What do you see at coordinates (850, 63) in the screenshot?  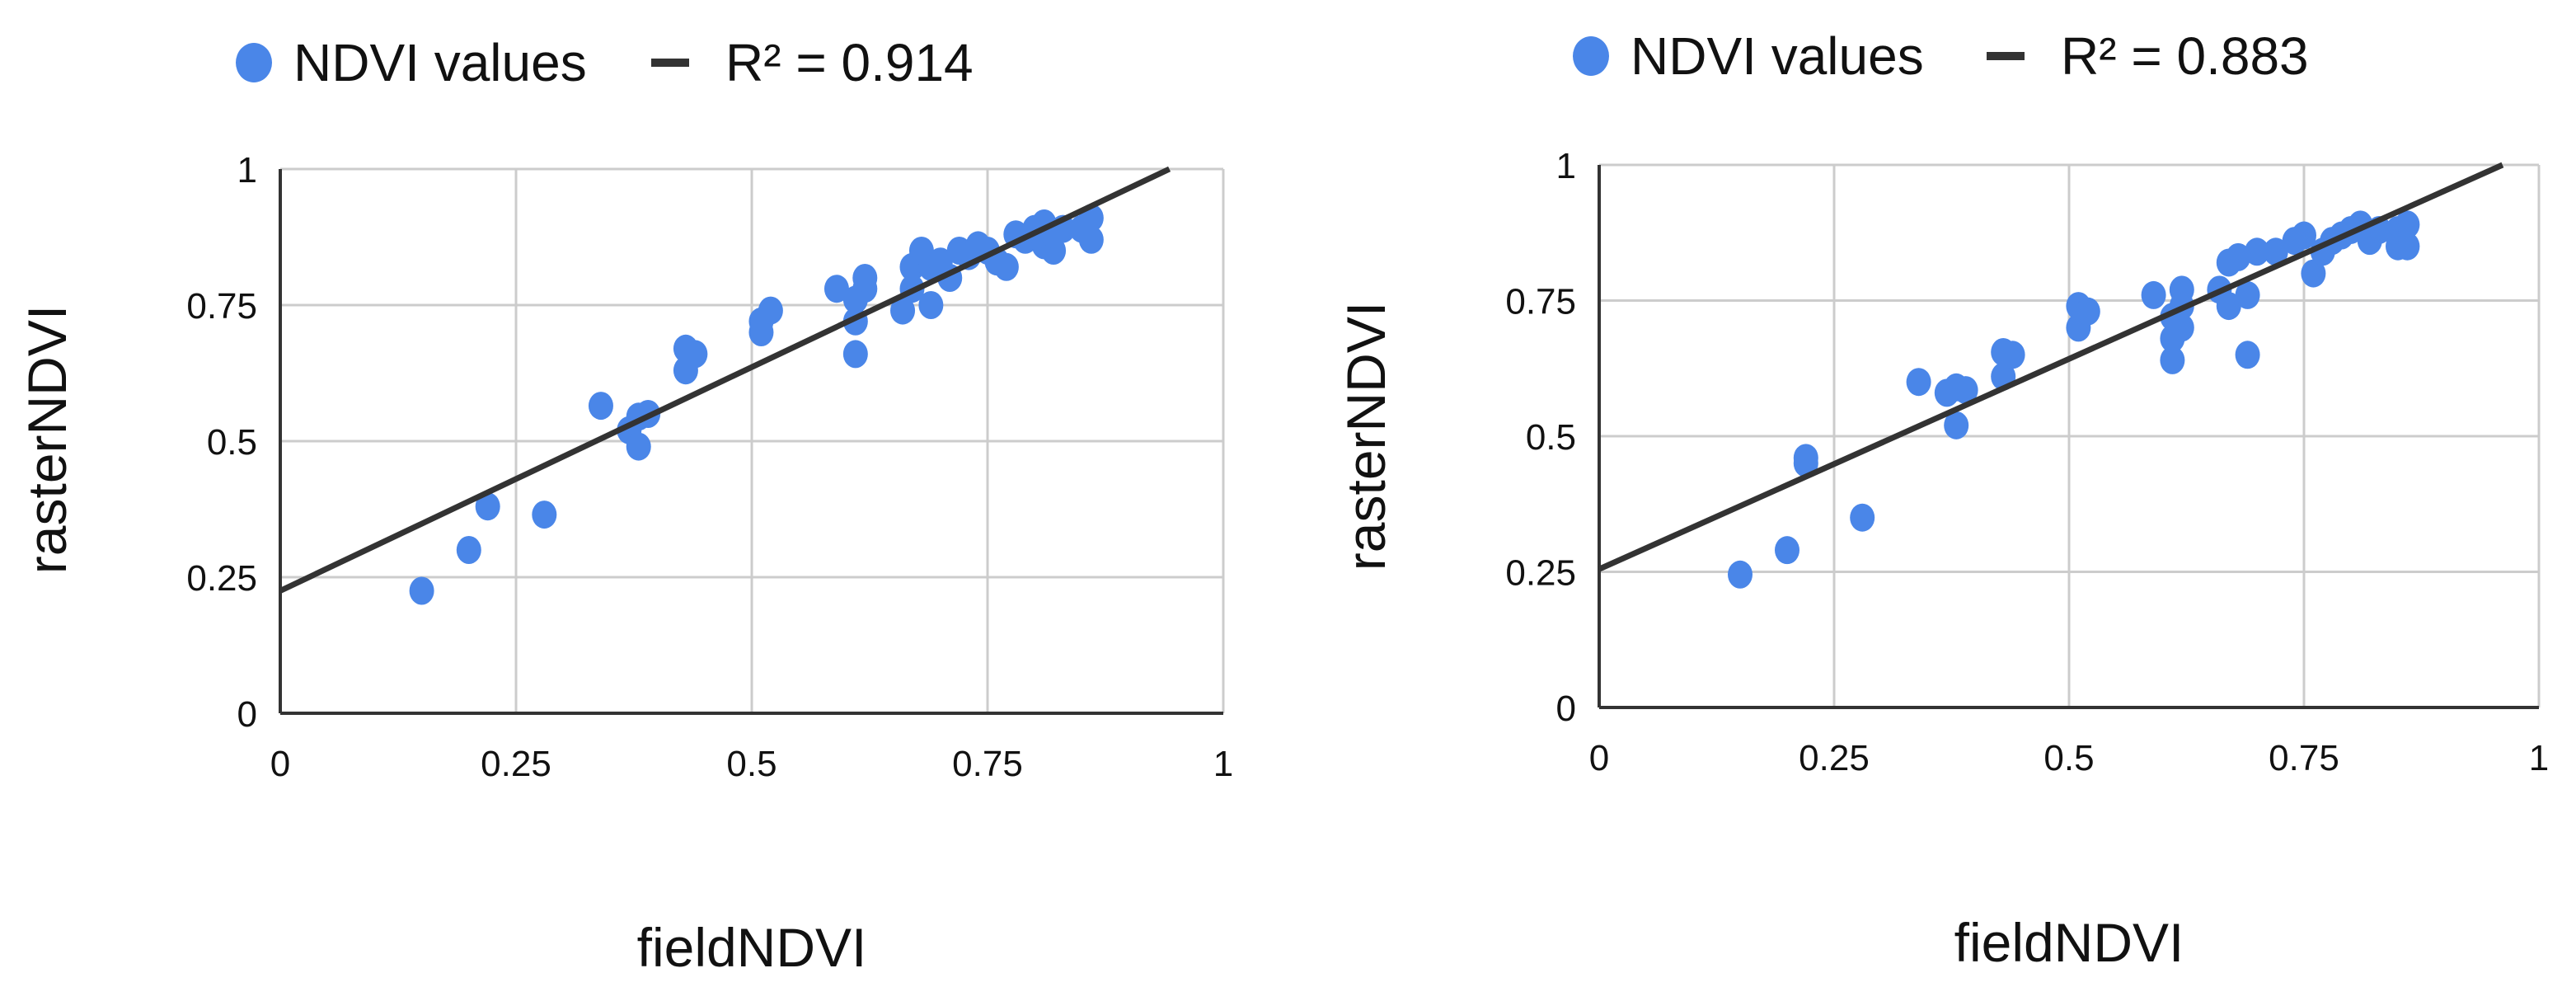 I see `legend-trendline-label: R² = 0.914` at bounding box center [850, 63].